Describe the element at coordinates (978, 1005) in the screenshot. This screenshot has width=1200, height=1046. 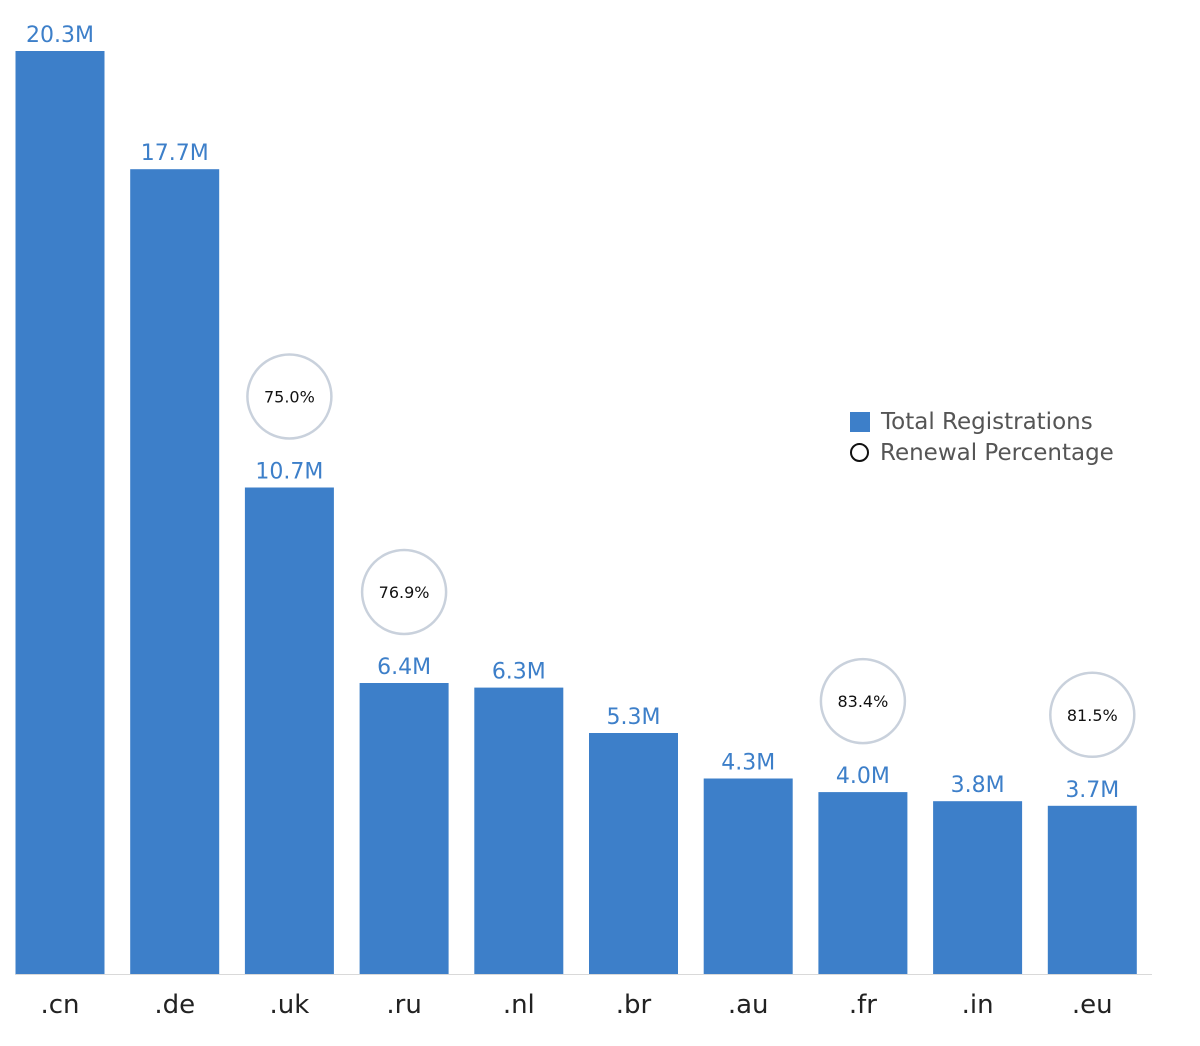
I see `x-tick-label-in: .in` at that location.